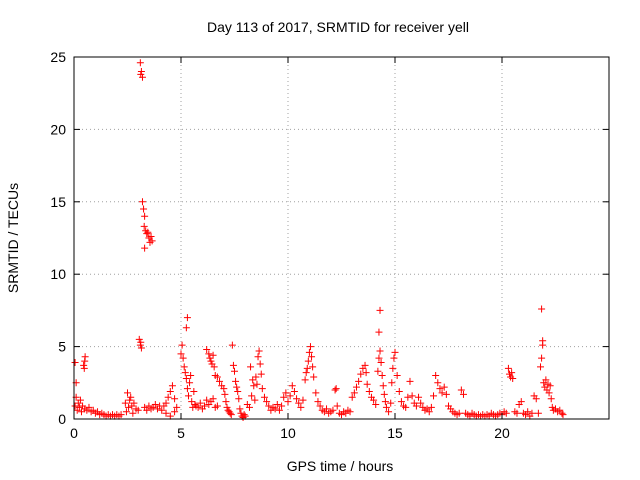 This screenshot has height=480, width=640. What do you see at coordinates (502, 433) in the screenshot?
I see `x-tick-label: 20` at bounding box center [502, 433].